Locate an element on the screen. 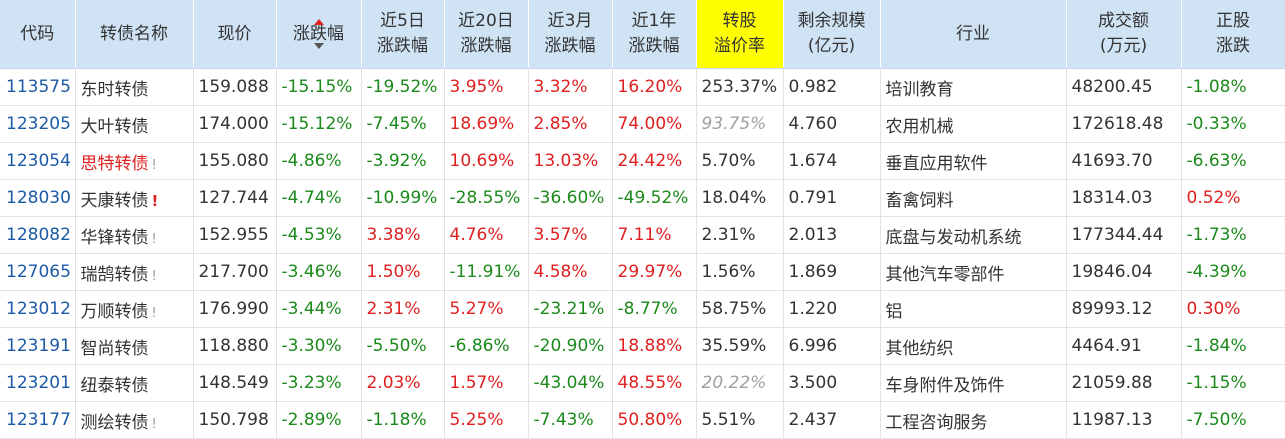  cell-20d-change-text: -6.86% is located at coordinates (479, 346).